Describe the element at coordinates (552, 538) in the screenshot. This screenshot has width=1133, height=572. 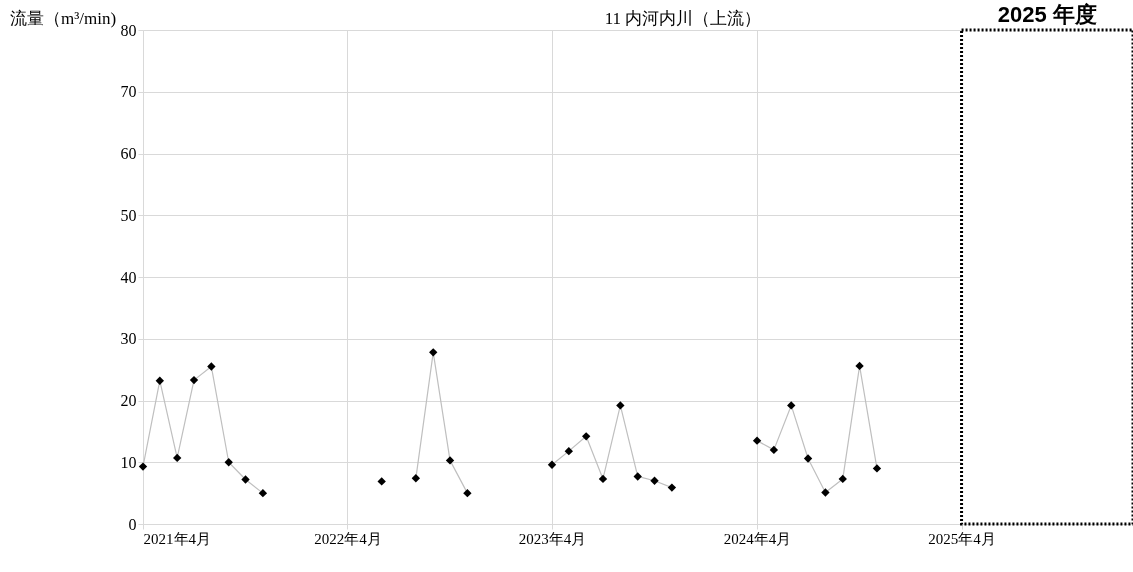
I see `x-tick-label: 2023年4月` at that location.